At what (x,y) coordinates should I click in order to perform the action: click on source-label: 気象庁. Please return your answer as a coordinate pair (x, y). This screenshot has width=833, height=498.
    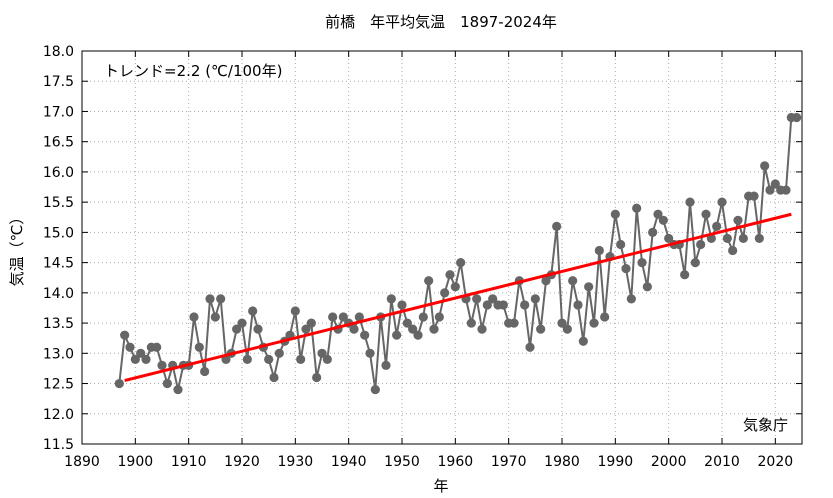
    Looking at the image, I should click on (765, 425).